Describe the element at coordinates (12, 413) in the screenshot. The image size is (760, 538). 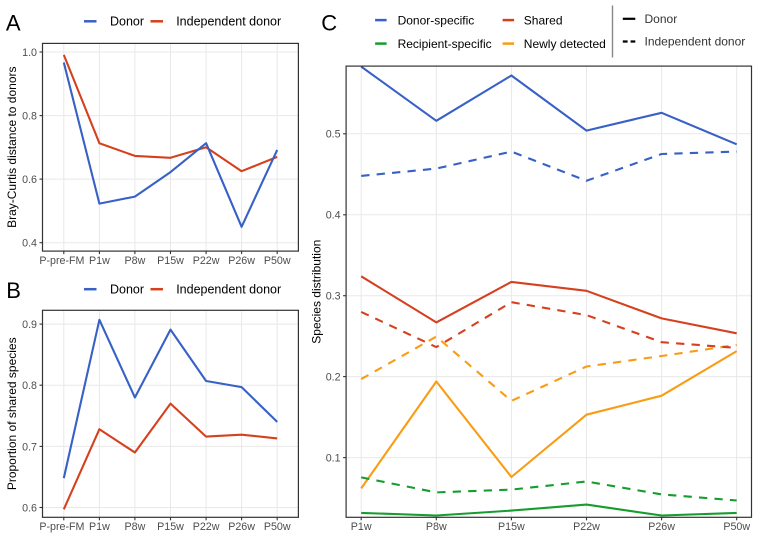
I see `svg-text: Proportion of shared species` at that location.